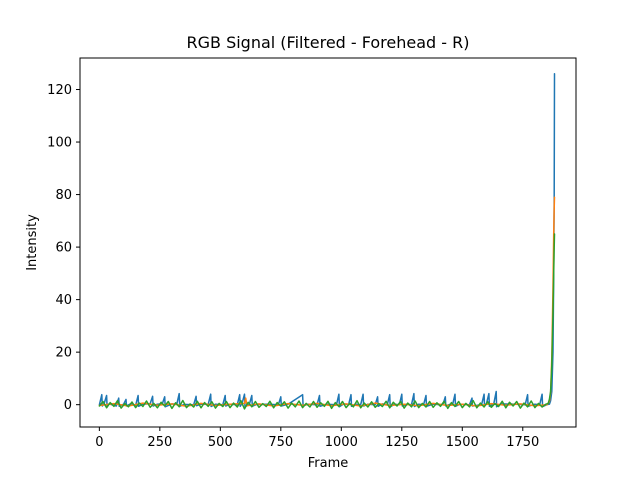  Describe the element at coordinates (68, 405) in the screenshot. I see `y-tick-label: 0` at that location.